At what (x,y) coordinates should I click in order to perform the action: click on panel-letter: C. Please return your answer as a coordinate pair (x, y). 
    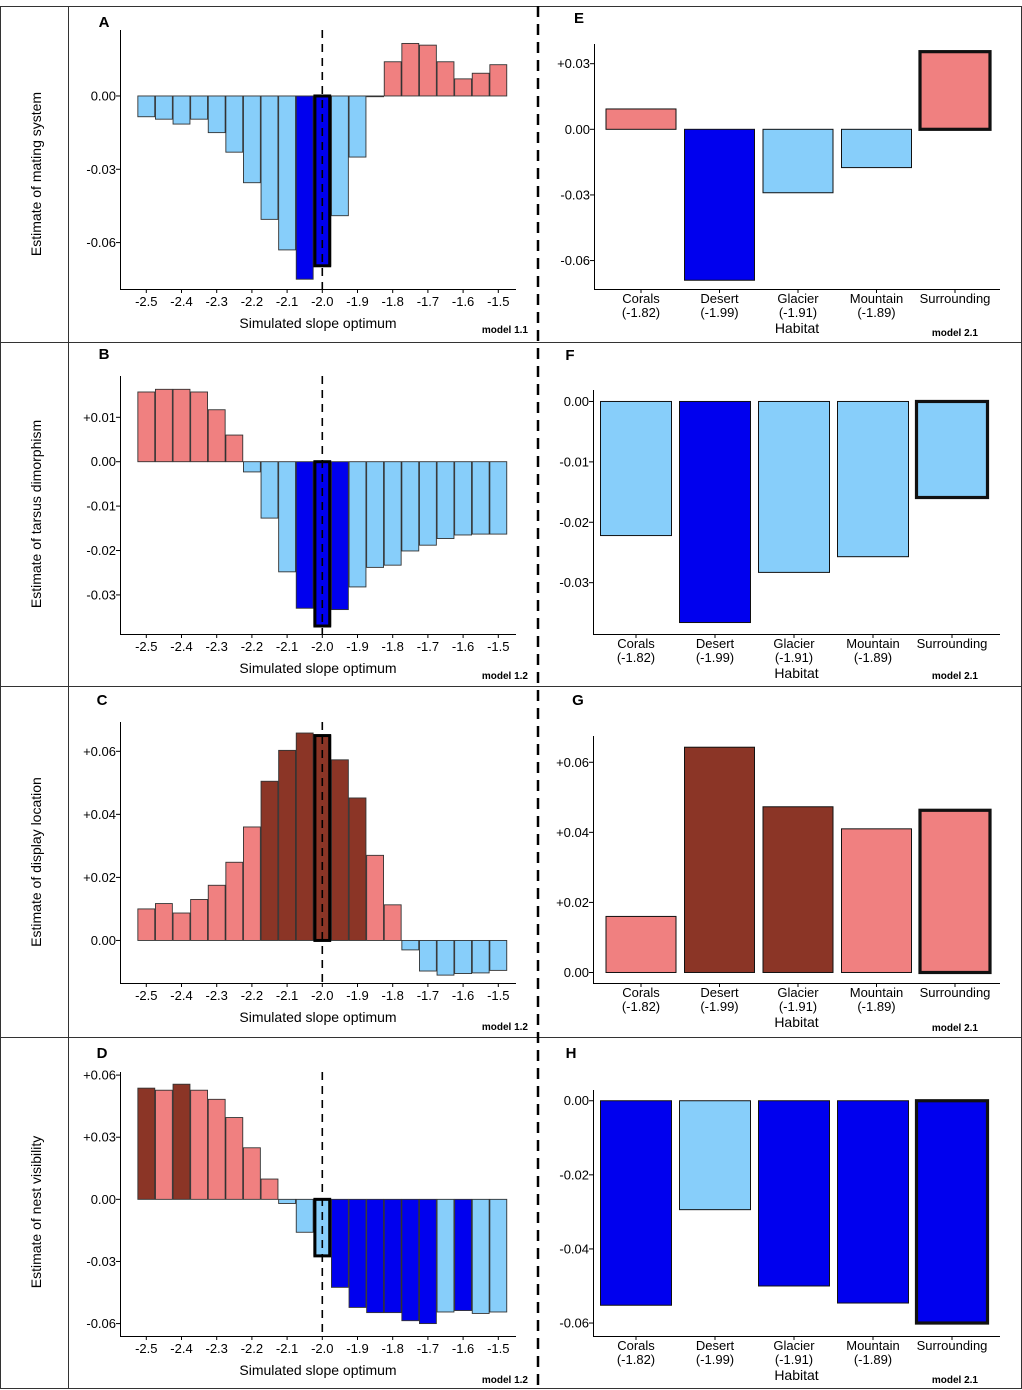
    Looking at the image, I should click on (102, 700).